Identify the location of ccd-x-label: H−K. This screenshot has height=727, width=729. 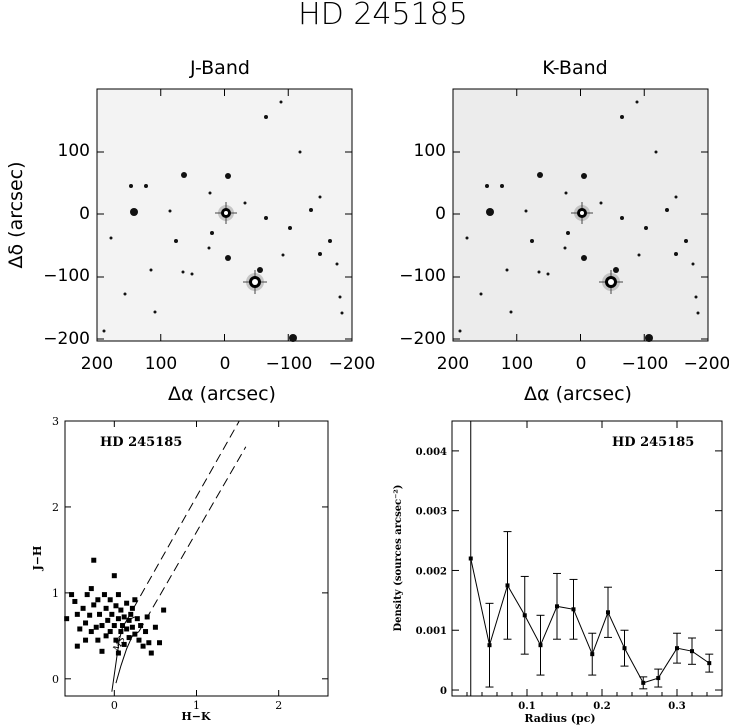
(196, 716).